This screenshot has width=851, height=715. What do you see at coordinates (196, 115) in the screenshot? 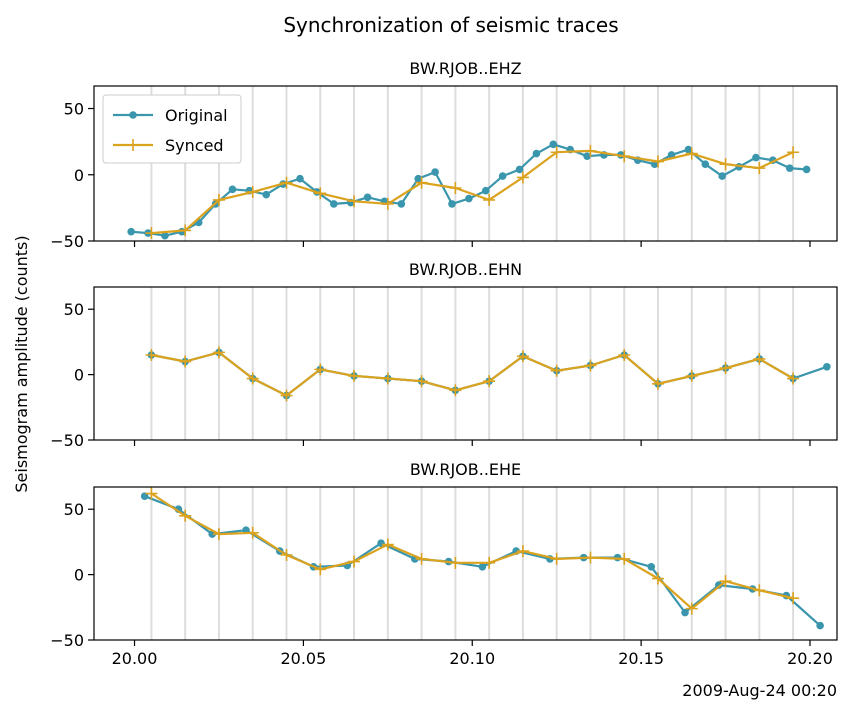
I see `legend-label-original: Original` at bounding box center [196, 115].